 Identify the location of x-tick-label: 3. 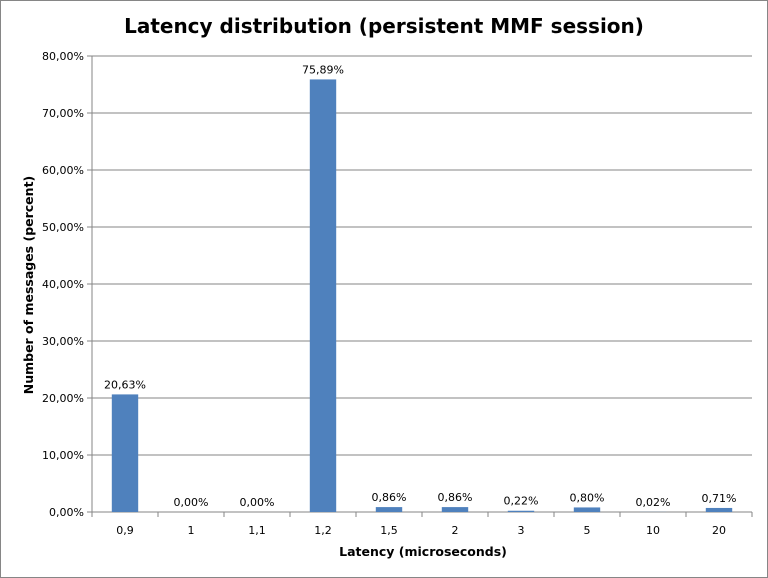
(521, 530).